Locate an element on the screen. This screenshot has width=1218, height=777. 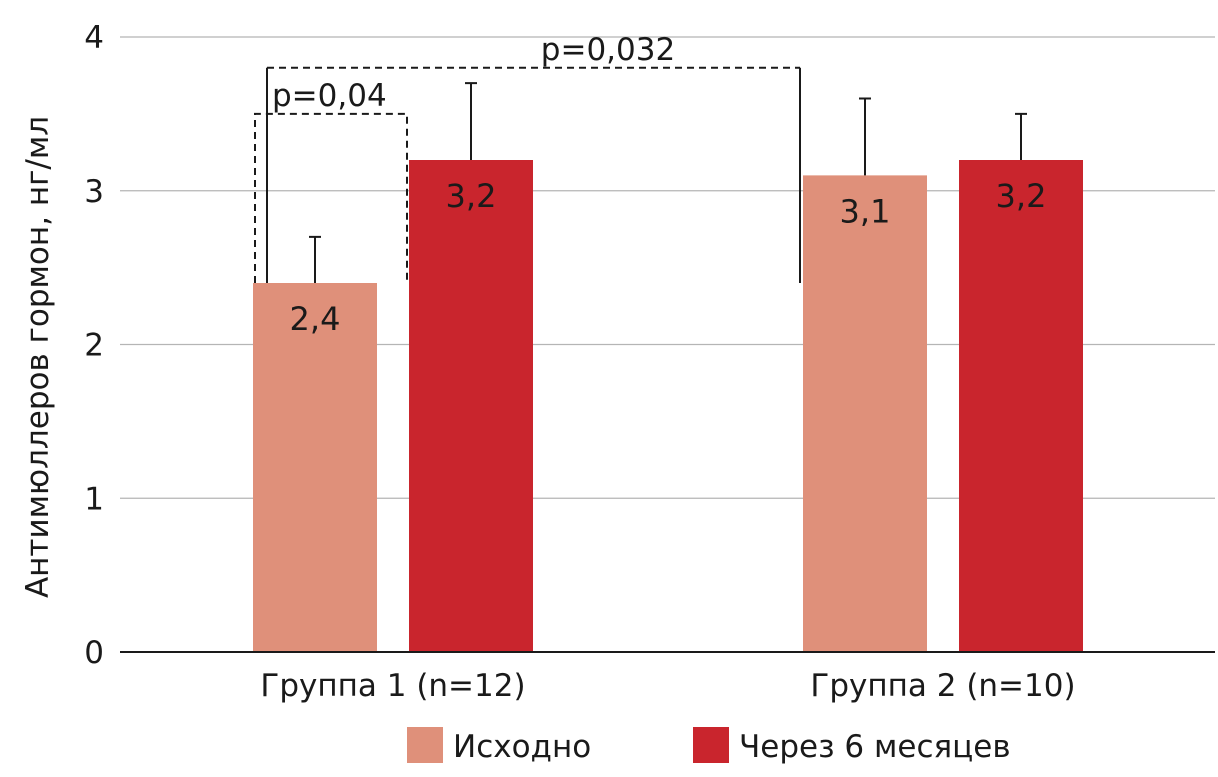
y-tick-label: 0 is located at coordinates (94, 653).